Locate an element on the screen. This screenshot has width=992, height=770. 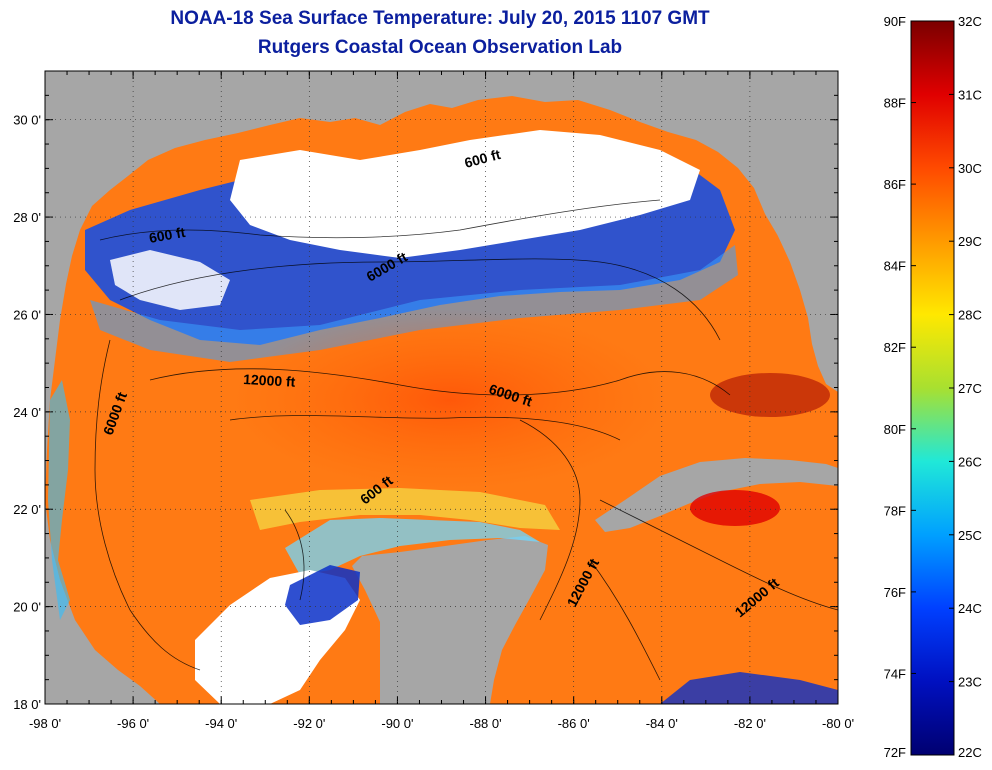
colorbar-c-label: 32C is located at coordinates (970, 21).